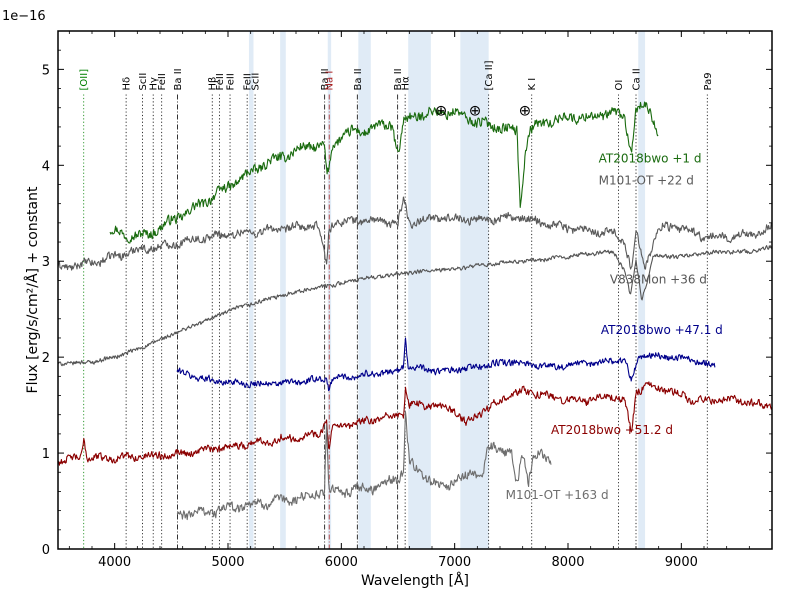  What do you see at coordinates (681, 562) in the screenshot?
I see `x-tick-label: 9000` at bounding box center [681, 562].